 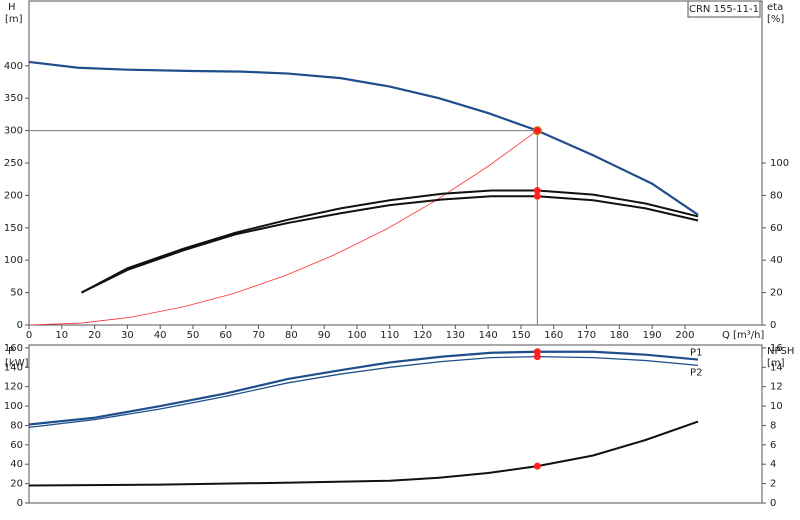 What do you see at coordinates (13, 387) in the screenshot?
I see `y-tick-label: 120` at bounding box center [13, 387].